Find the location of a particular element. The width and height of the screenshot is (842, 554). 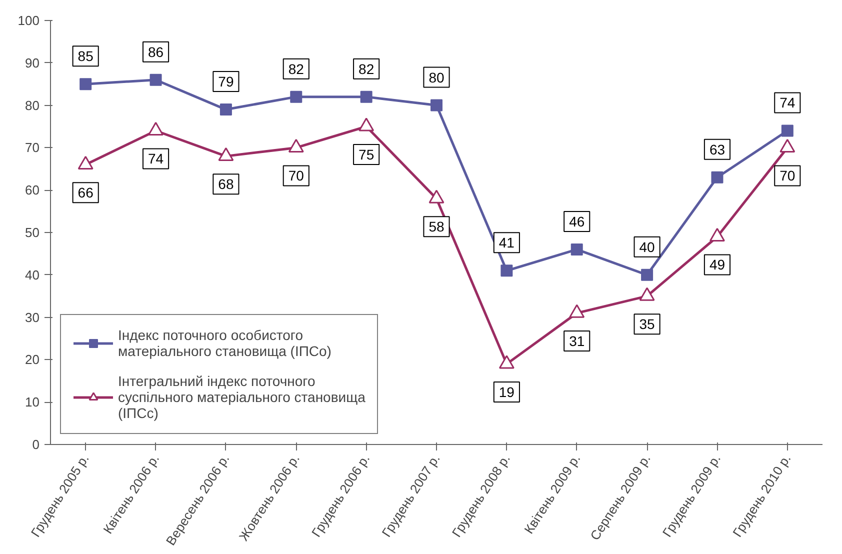

y-tick-label: 80 is located at coordinates (32, 105).